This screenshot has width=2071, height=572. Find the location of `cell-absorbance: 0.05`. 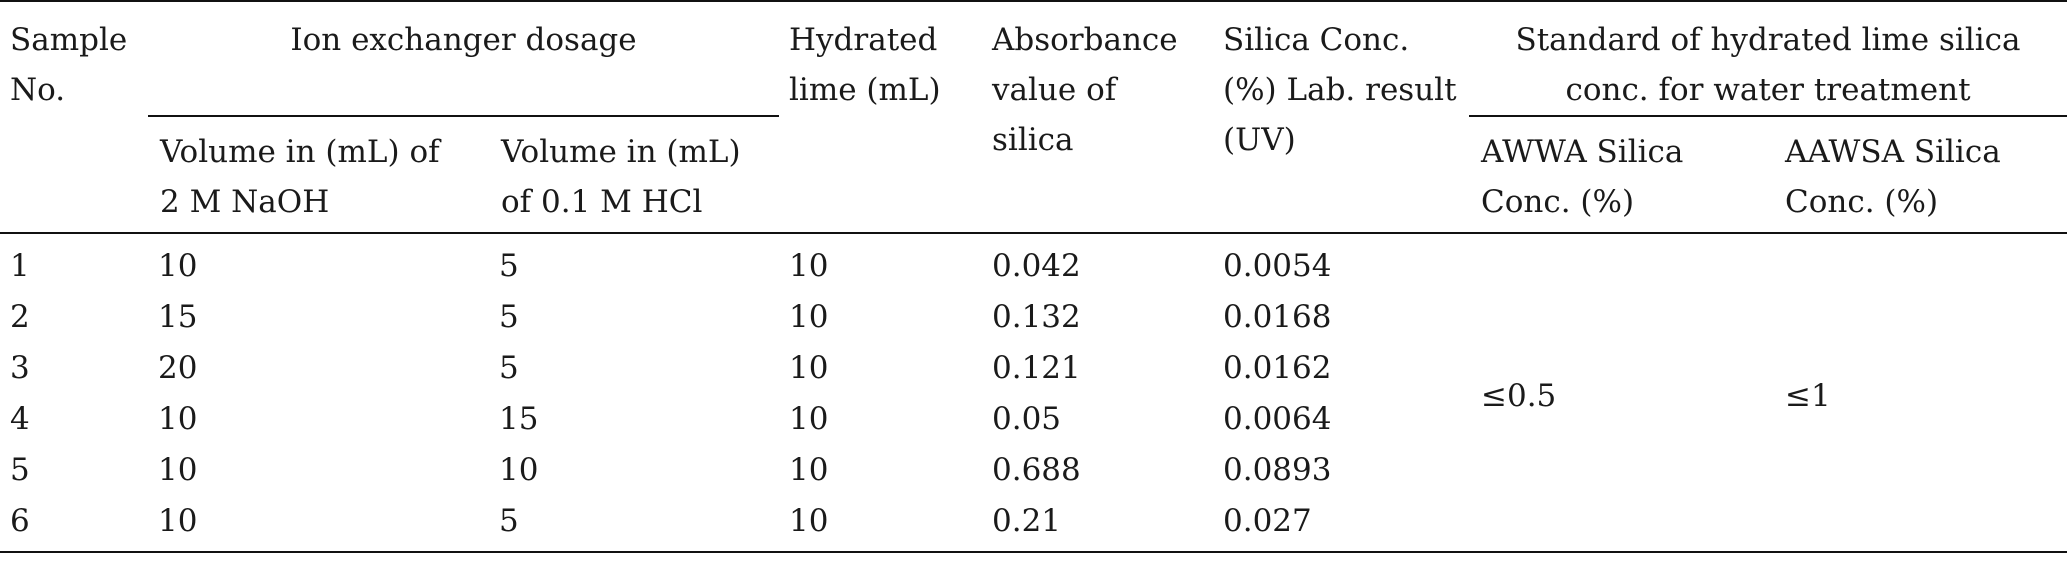

cell-absorbance: 0.05 is located at coordinates (1027, 419).